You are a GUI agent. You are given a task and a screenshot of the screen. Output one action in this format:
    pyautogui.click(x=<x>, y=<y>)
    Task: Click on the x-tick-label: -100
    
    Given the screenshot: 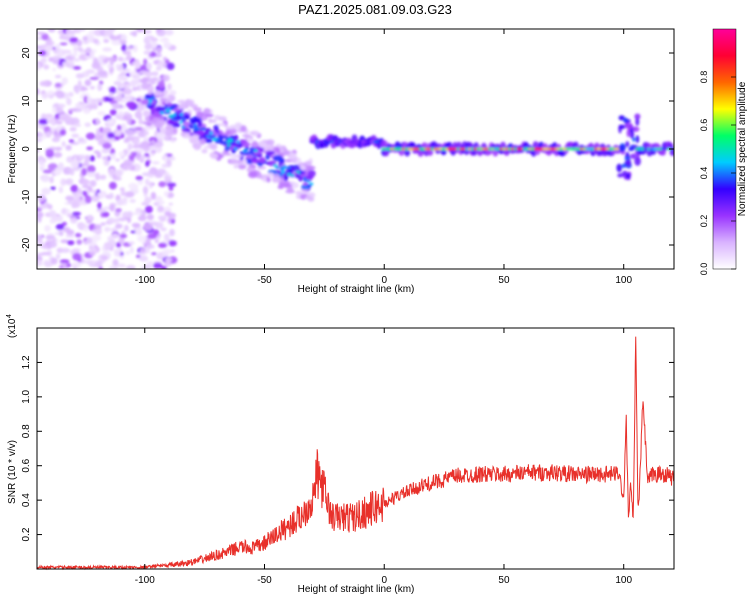 What is the action you would take?
    pyautogui.click(x=145, y=580)
    